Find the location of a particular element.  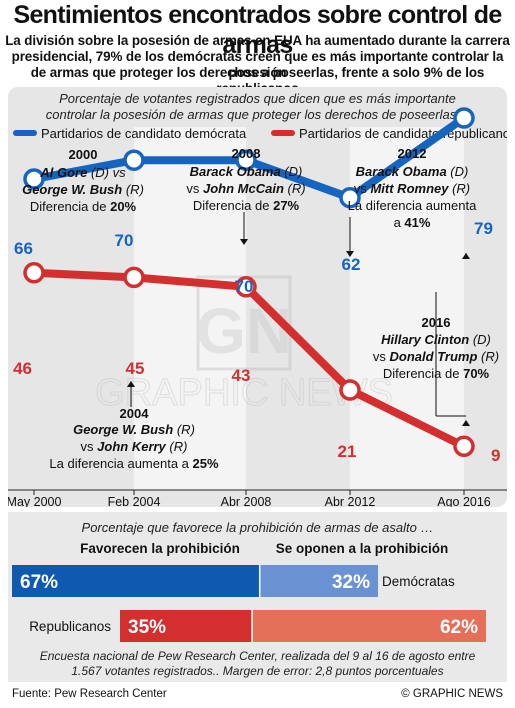

annotation-run: 70% is located at coordinates (476, 373).